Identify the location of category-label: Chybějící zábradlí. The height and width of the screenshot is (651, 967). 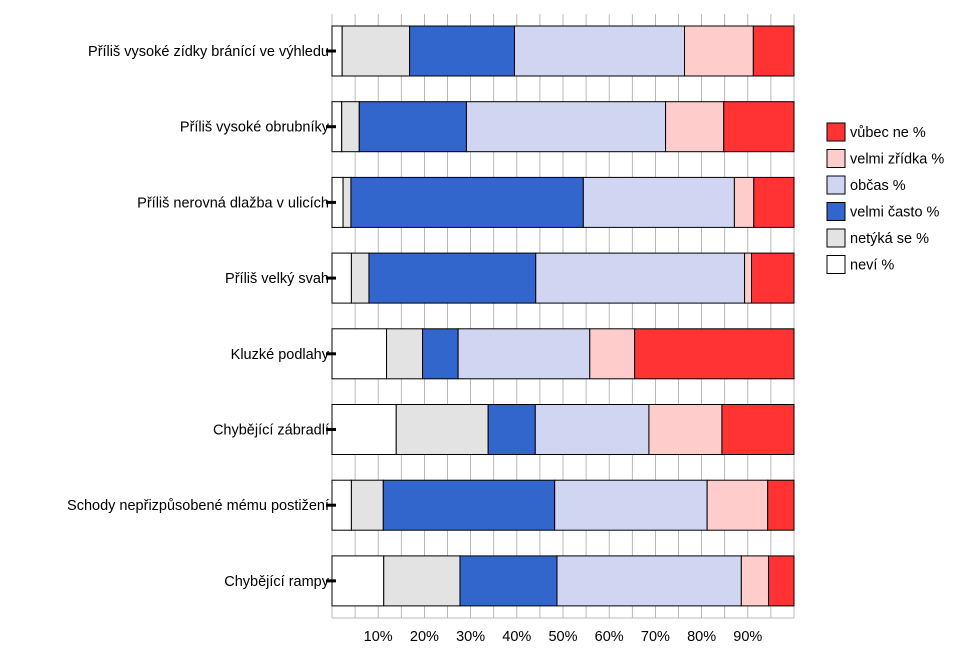
(271, 431).